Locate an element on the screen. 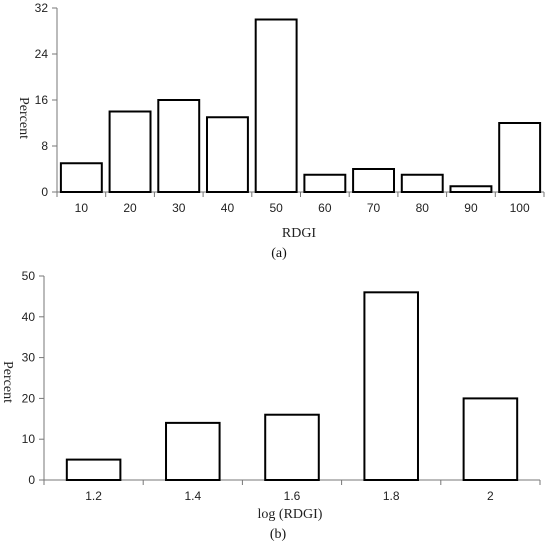 This screenshot has width=550, height=546. panel-a-x-tick-label: 100 is located at coordinates (520, 208).